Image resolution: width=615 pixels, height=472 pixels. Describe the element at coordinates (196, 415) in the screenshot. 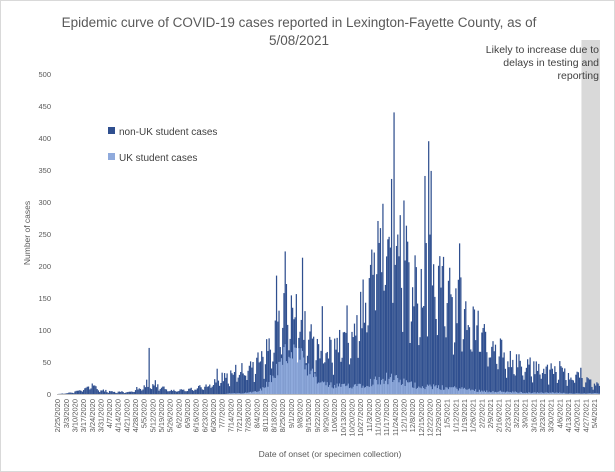

I see `x-tick-label: 6/16/2020` at that location.